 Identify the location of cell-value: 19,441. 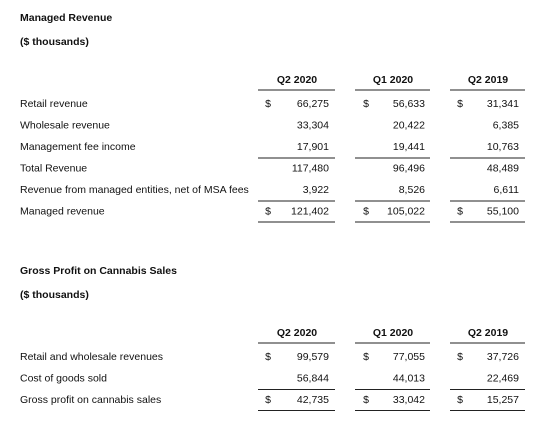
(409, 147).